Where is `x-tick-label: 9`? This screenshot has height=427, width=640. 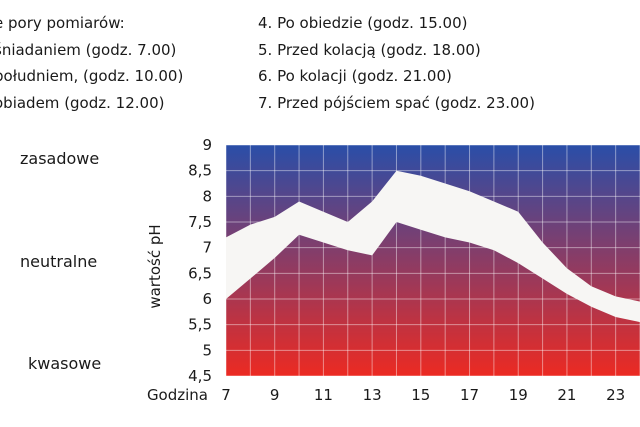
x-tick-label: 9 is located at coordinates (275, 395).